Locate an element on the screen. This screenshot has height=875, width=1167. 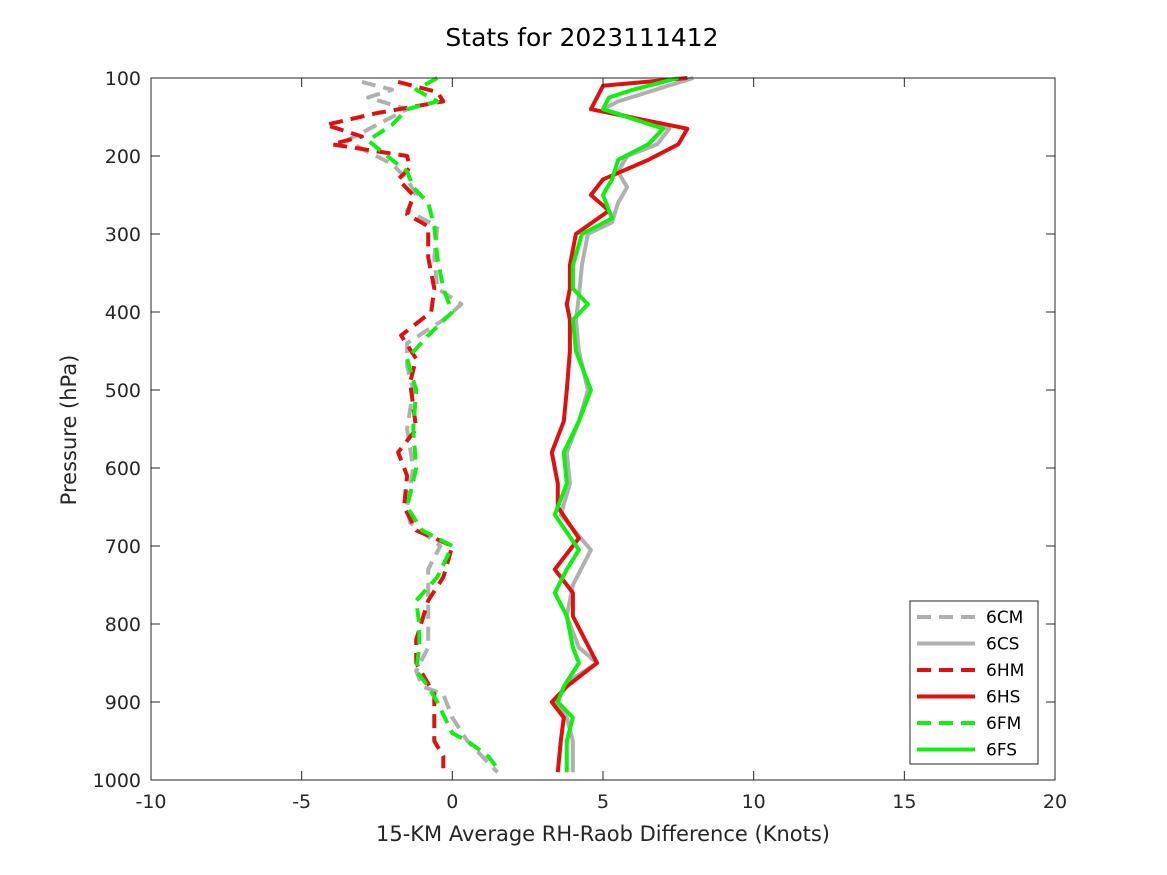
y-tick-label: 700 is located at coordinates (123, 547).